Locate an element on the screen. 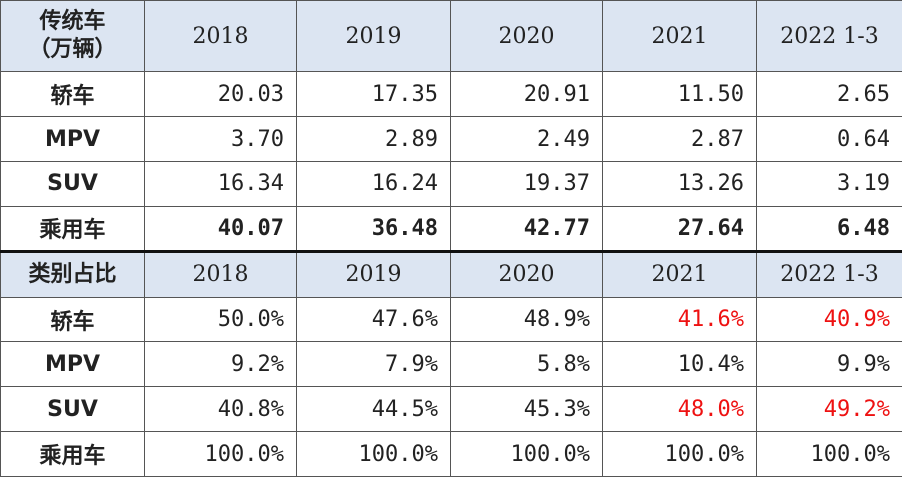  volume-row-sedan: 轿车 20.03 17.35 20.91 11.50 2.65 is located at coordinates (451, 94).